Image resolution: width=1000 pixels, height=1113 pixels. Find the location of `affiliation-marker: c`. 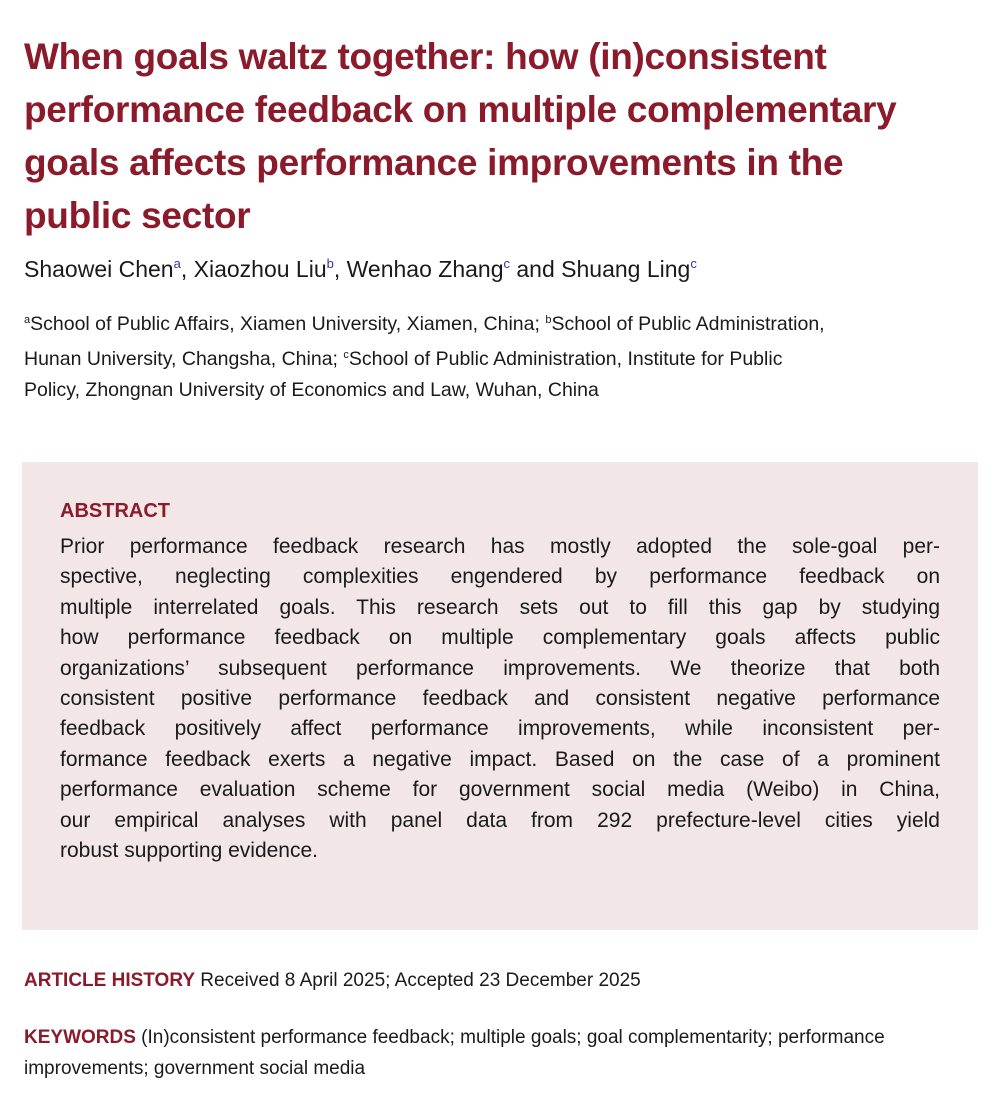

affiliation-marker: c is located at coordinates (346, 355).